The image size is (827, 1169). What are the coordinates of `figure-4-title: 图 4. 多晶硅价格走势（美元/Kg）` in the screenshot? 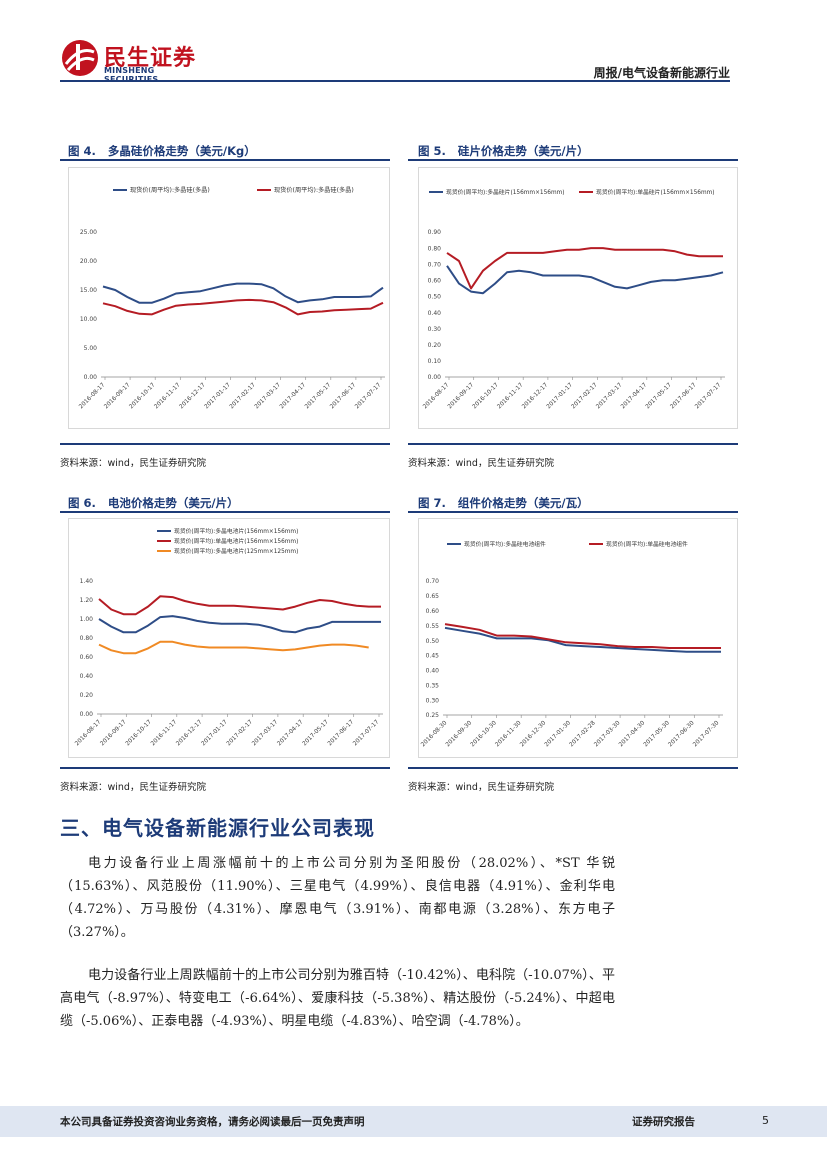 It's located at (162, 151).